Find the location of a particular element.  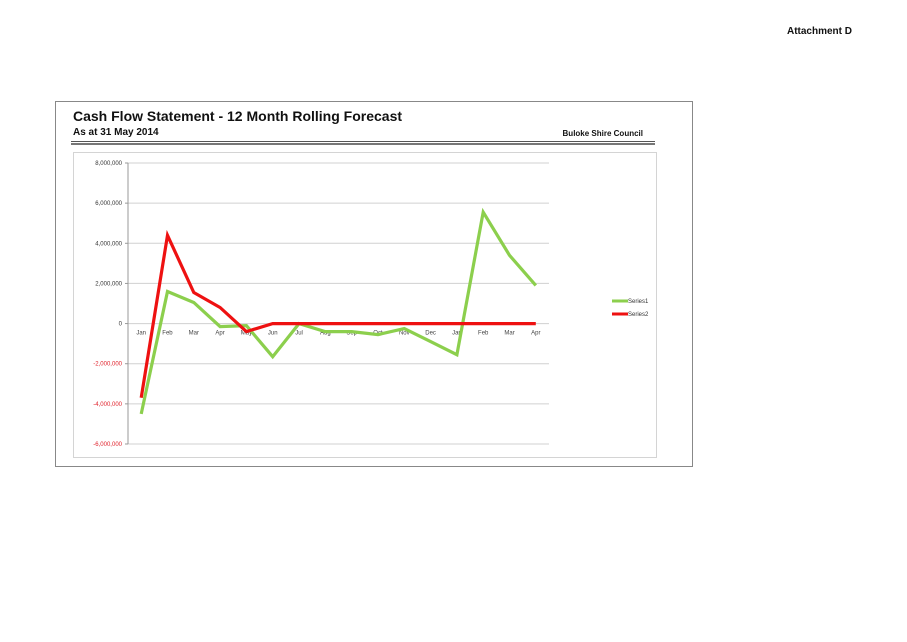

x-tick-label: Nov is located at coordinates (404, 334).